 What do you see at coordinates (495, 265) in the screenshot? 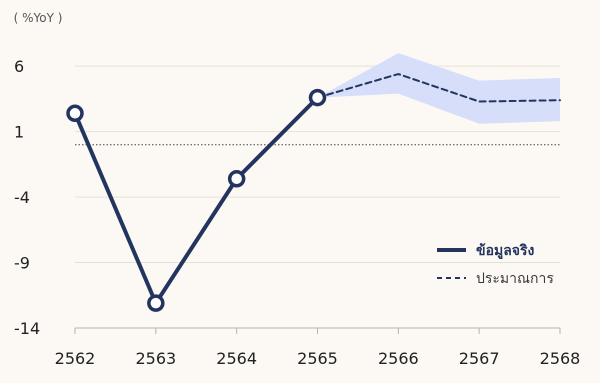
I see `legend: ข้อมูลจริง ประมาณการ` at bounding box center [495, 265].